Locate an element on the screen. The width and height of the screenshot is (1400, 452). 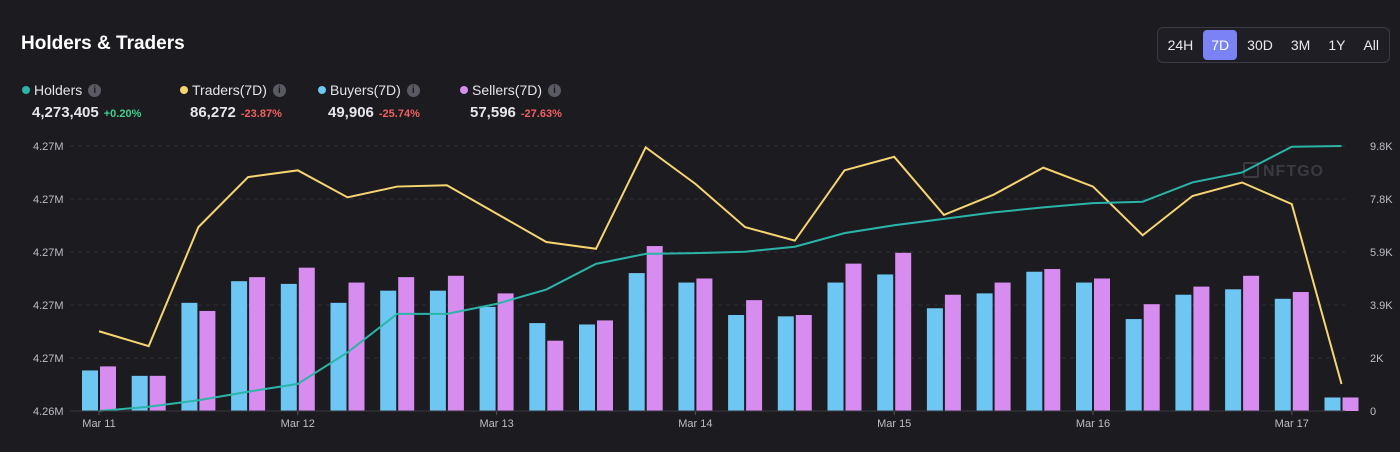
x-axis-tick-label: Mar 17 is located at coordinates (1292, 424).